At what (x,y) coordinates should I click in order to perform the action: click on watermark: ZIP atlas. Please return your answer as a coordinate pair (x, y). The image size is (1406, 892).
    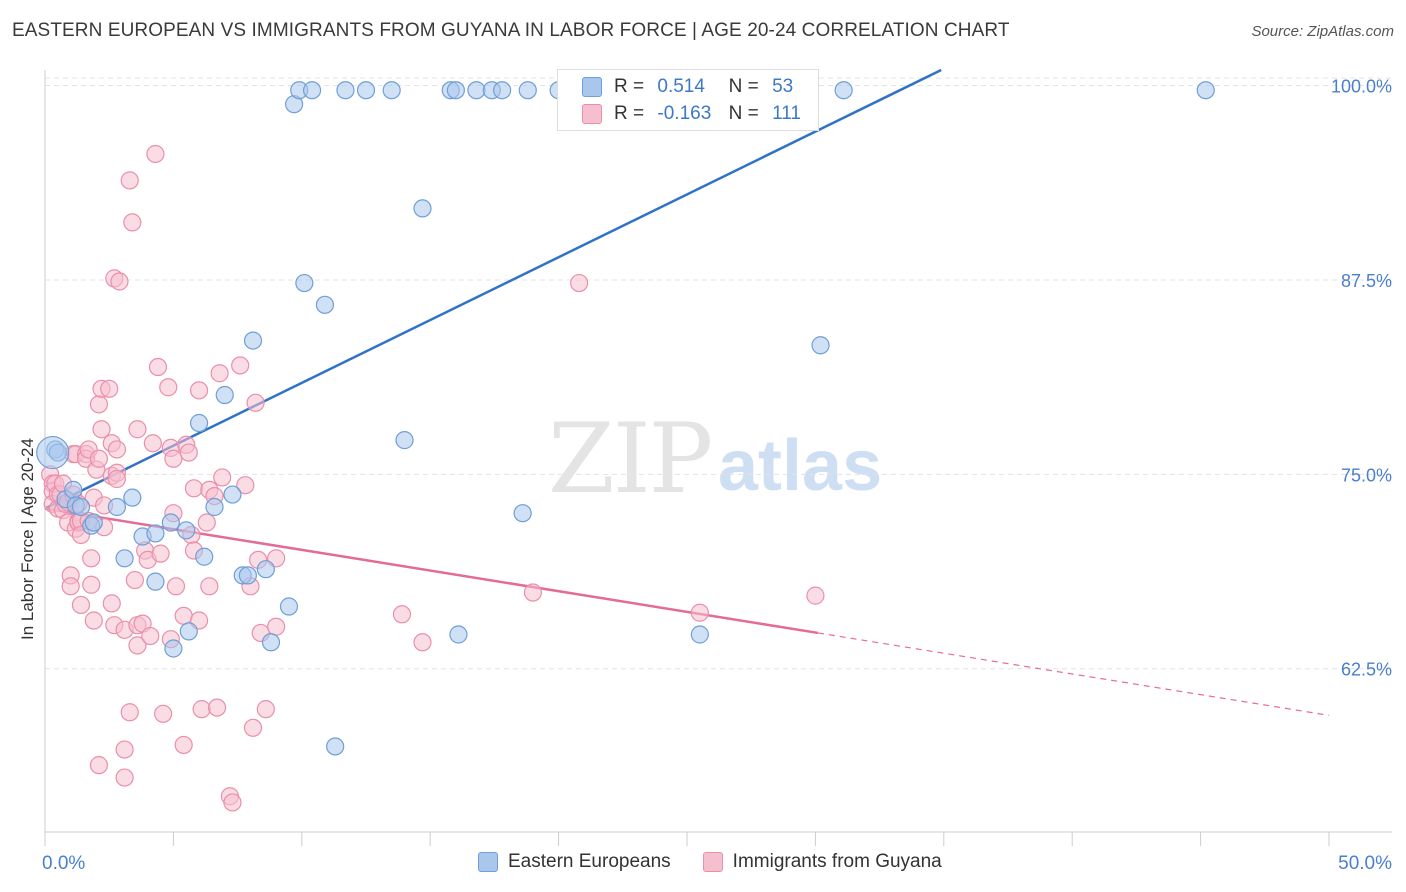
    Looking at the image, I should click on (715, 459).